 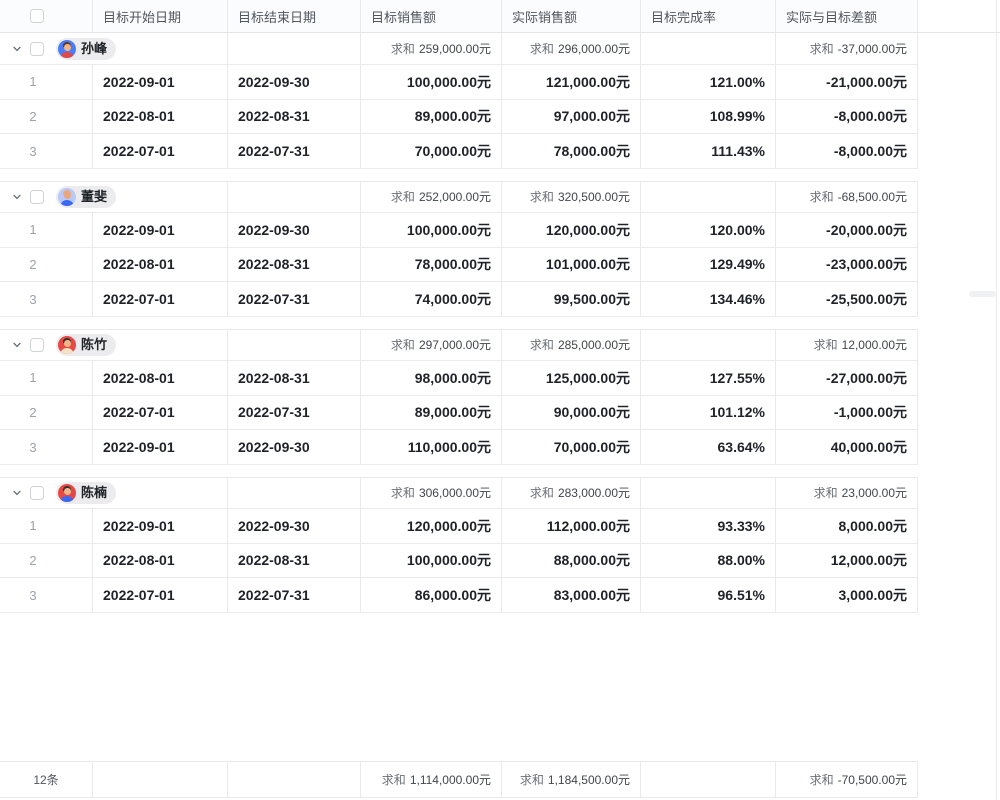 What do you see at coordinates (160, 779) in the screenshot?
I see `footer-cell-start-date` at bounding box center [160, 779].